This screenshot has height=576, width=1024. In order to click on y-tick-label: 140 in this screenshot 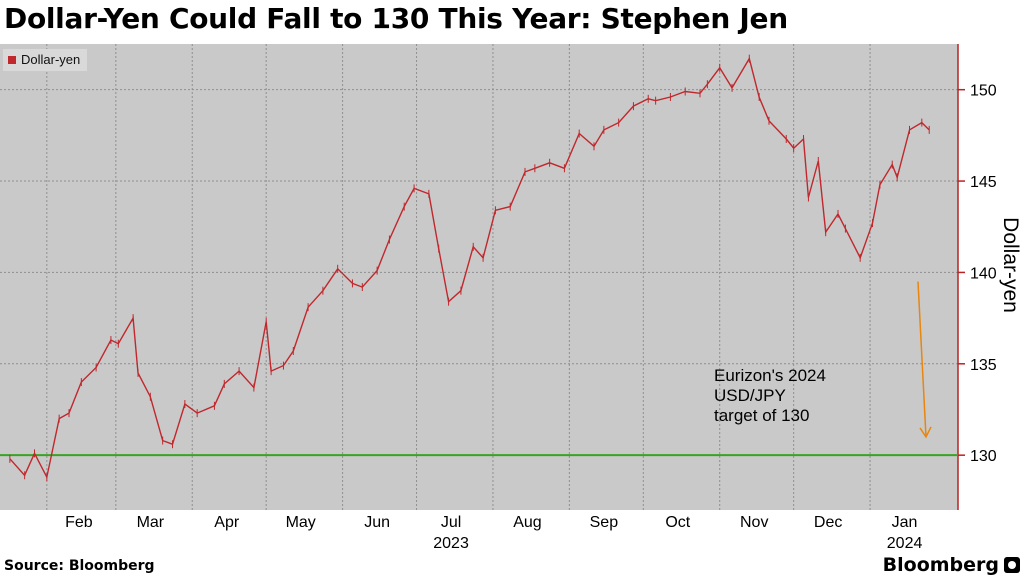, I will do `click(983, 273)`.